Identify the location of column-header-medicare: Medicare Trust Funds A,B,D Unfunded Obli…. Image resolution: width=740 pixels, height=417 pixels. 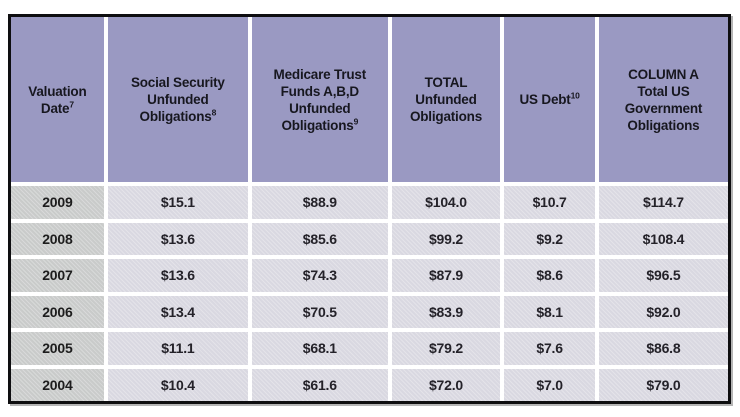
(321, 99).